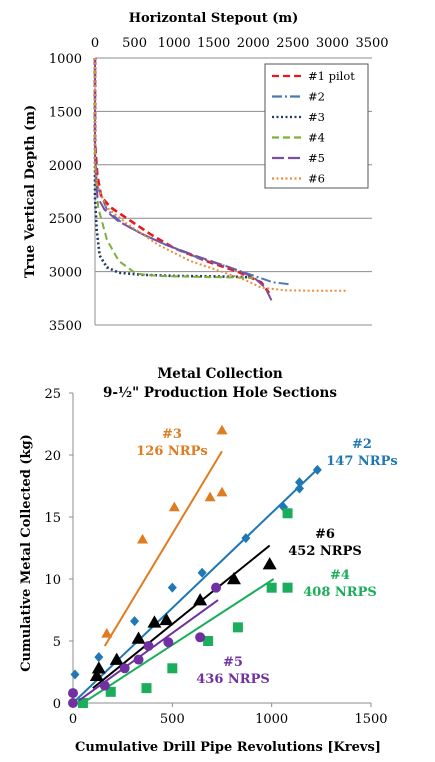 This screenshot has width=435, height=762. I want to click on series-name-label: #5, so click(233, 662).